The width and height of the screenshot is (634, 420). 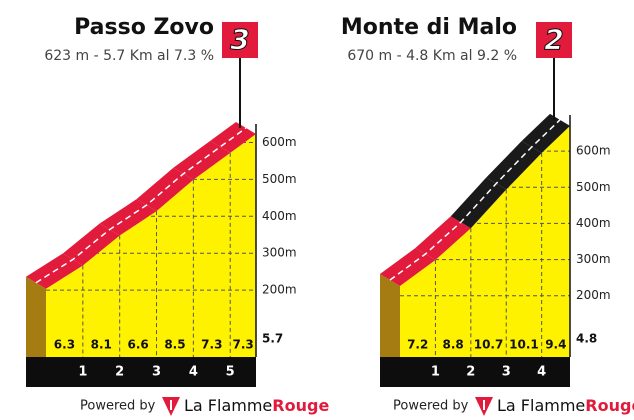 I want to click on gradient-label: 10.7, so click(x=489, y=345).